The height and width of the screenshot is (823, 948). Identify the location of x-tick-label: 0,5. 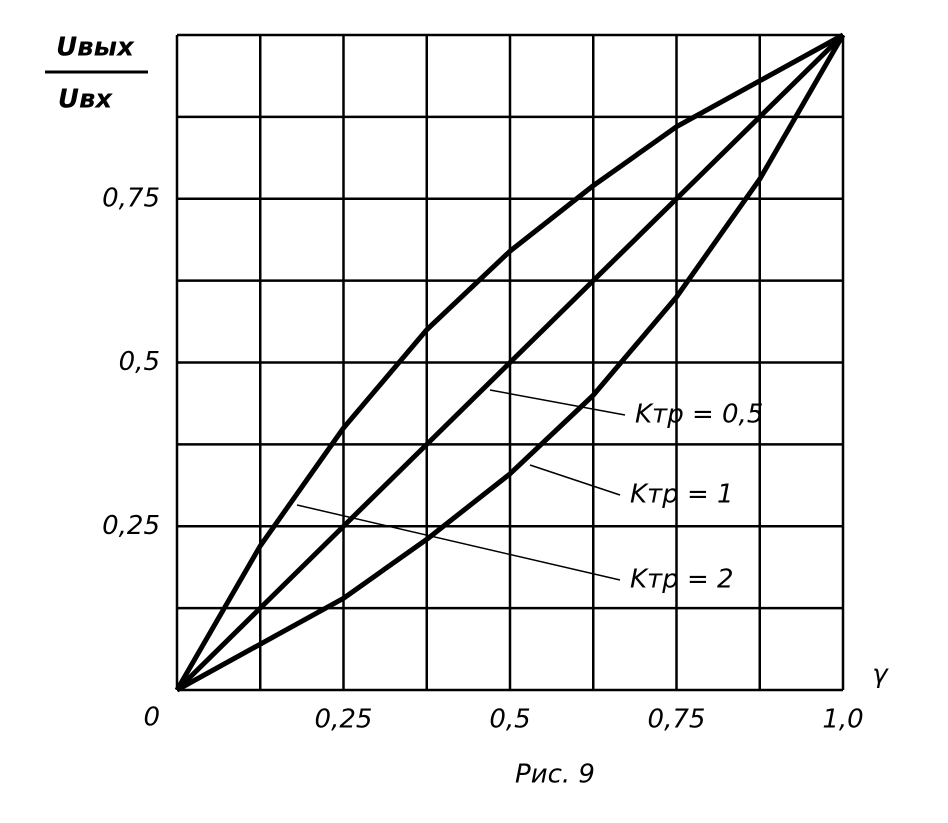
(509, 720).